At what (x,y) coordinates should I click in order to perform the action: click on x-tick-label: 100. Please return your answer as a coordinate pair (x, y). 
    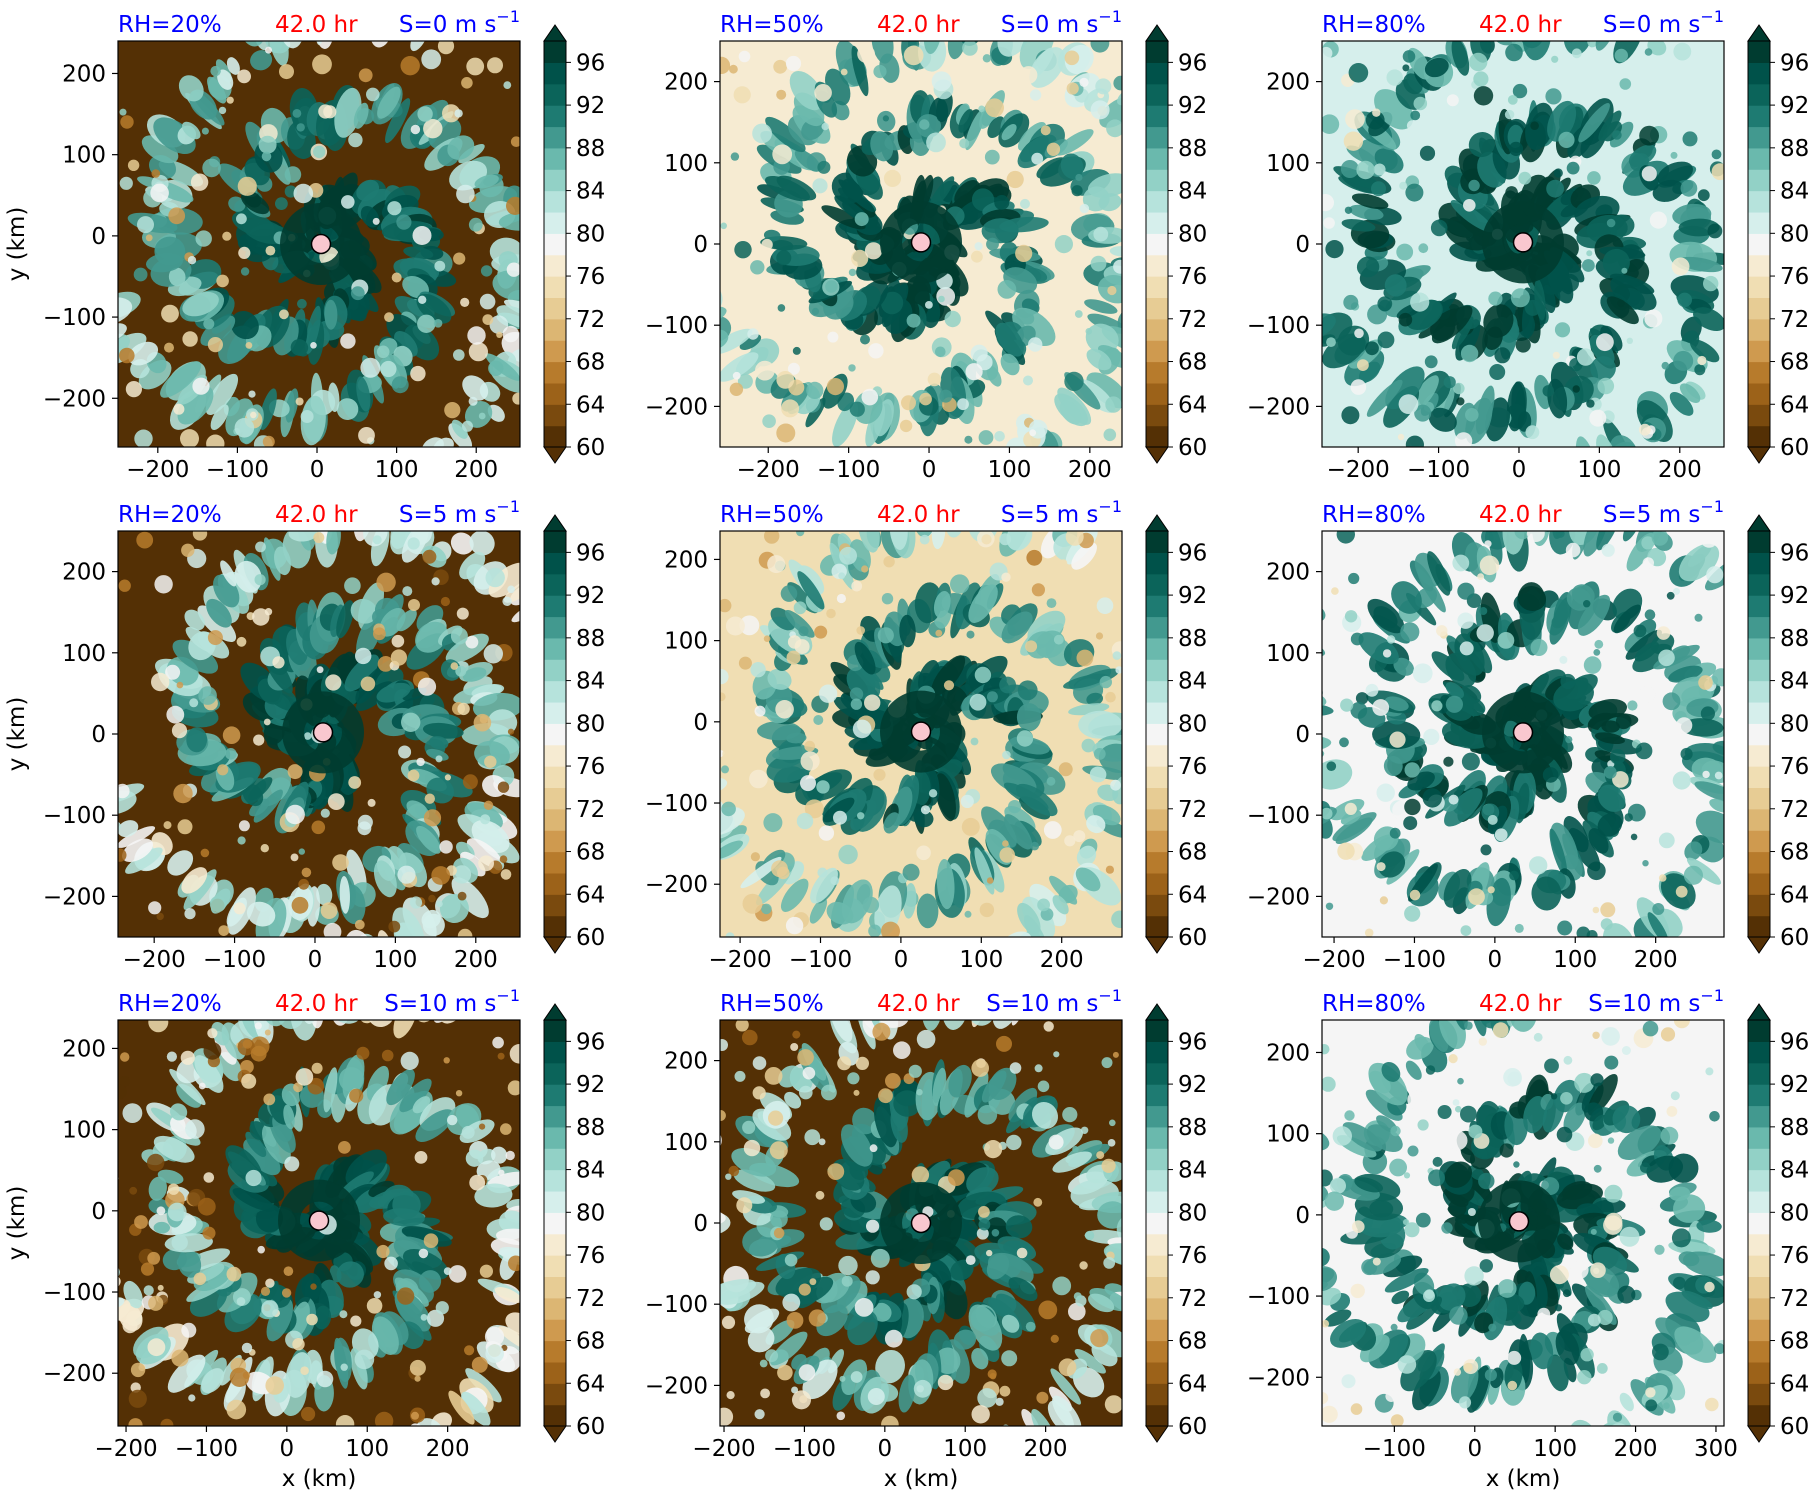
    Looking at the image, I should click on (395, 960).